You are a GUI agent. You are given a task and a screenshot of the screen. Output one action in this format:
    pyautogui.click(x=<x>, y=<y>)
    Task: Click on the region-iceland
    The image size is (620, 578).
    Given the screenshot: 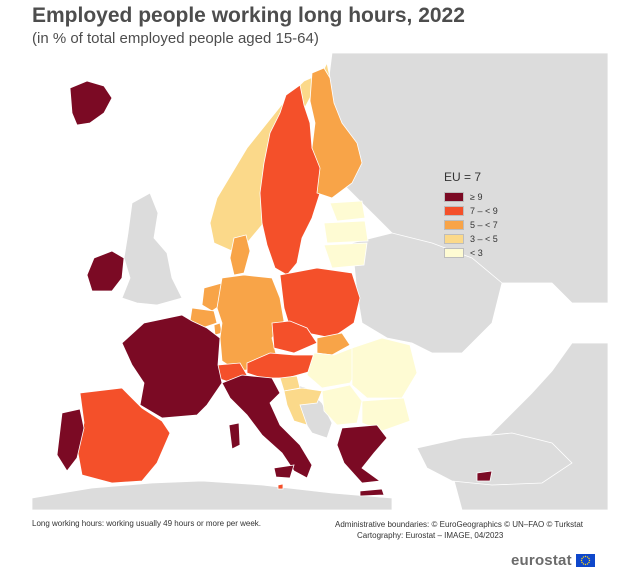 What is the action you would take?
    pyautogui.click(x=91, y=103)
    